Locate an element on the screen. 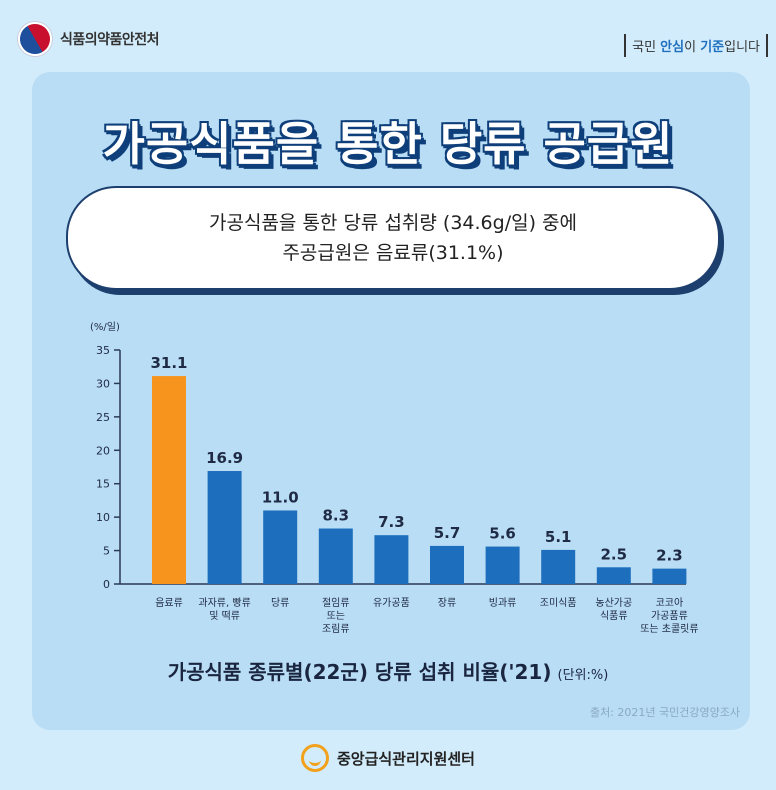  bar-value-label: 5.1 is located at coordinates (558, 537).